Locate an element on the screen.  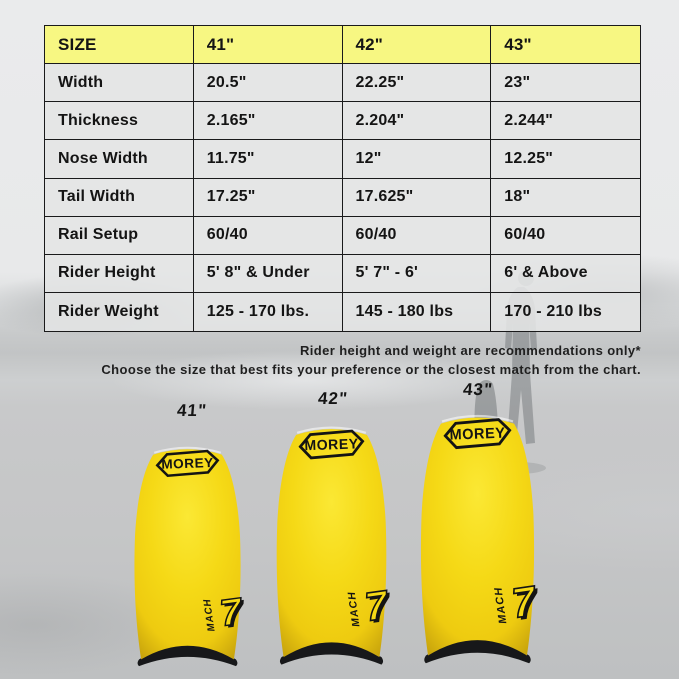
cell-thickness-41: 2.165" is located at coordinates (268, 121).